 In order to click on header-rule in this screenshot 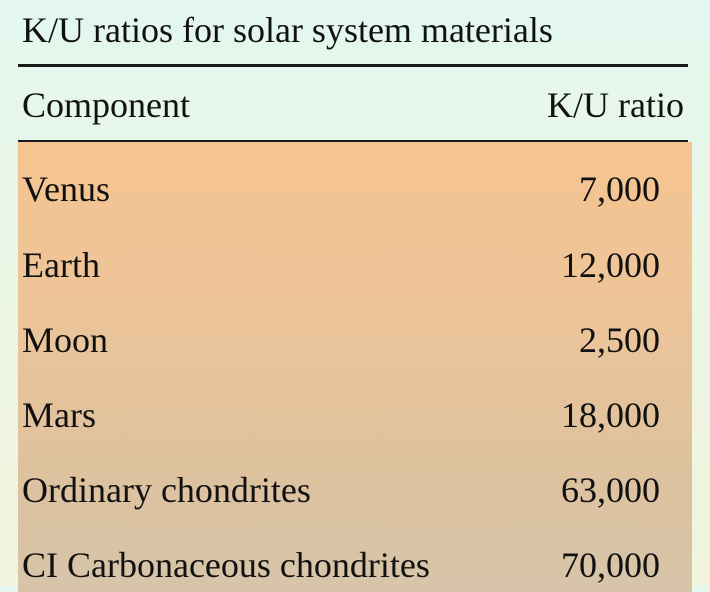, I will do `click(353, 141)`.